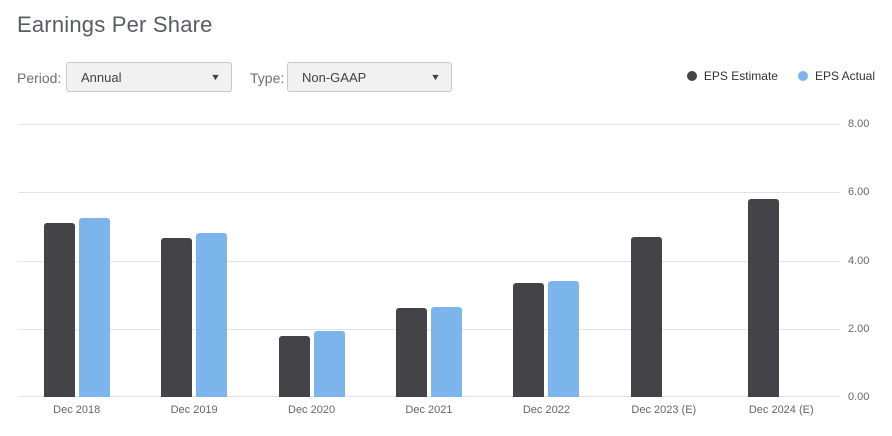 The image size is (892, 436). Describe the element at coordinates (77, 410) in the screenshot. I see `x-axis-label: Dec 2018` at that location.